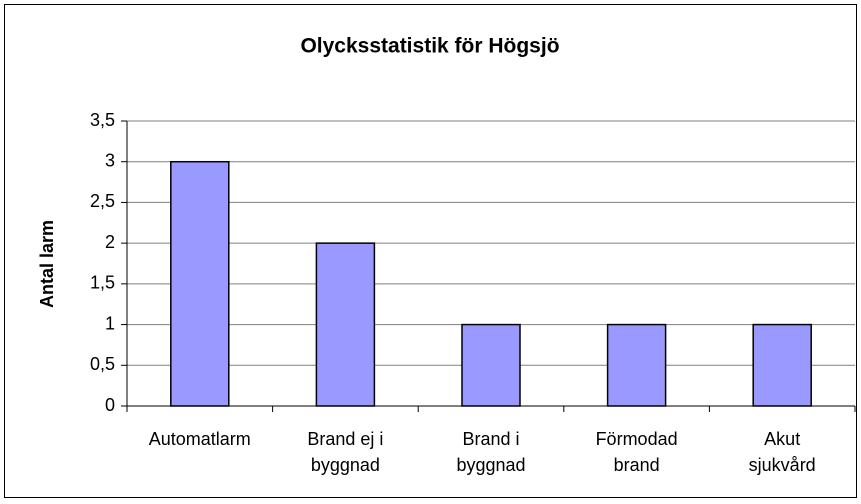 Image resolution: width=861 pixels, height=504 pixels. I want to click on x-tick-label: Brand i byggnad, so click(490, 452).